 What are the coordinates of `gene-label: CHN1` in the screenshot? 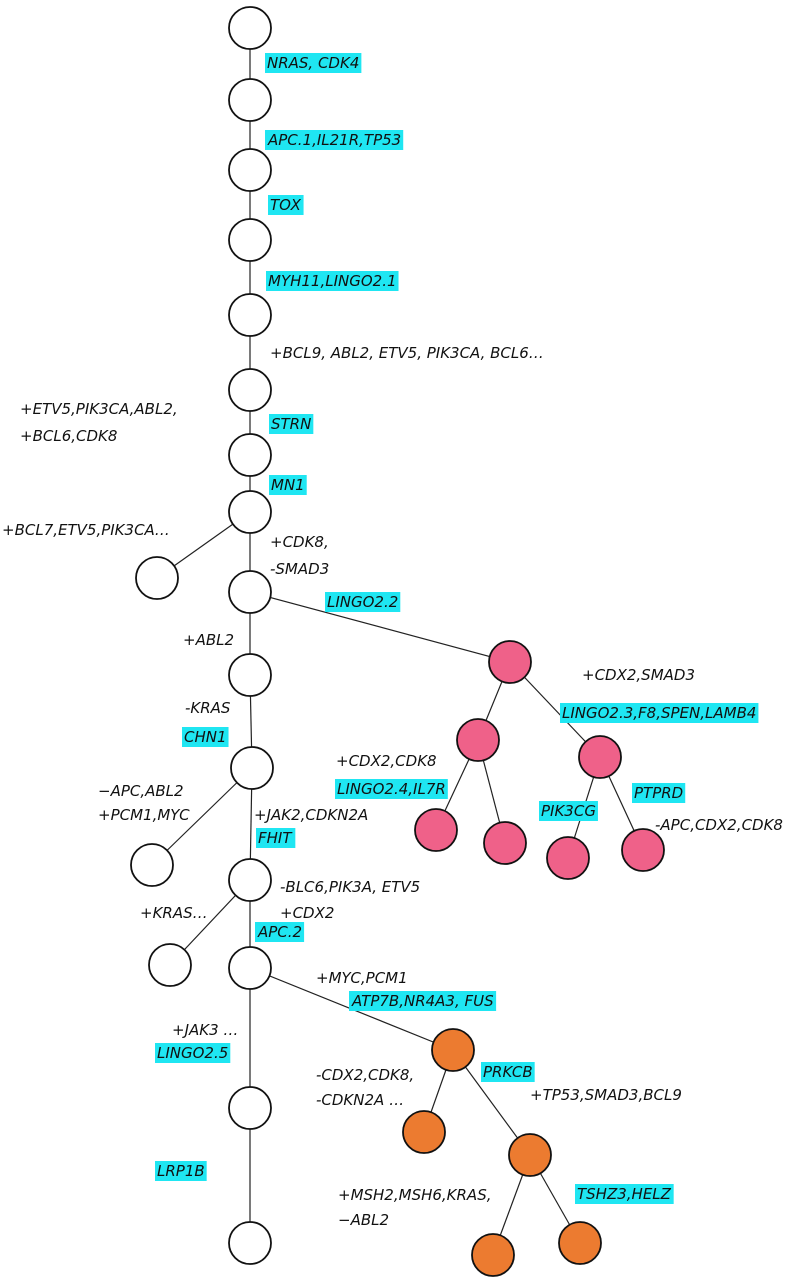 It's located at (205, 737).